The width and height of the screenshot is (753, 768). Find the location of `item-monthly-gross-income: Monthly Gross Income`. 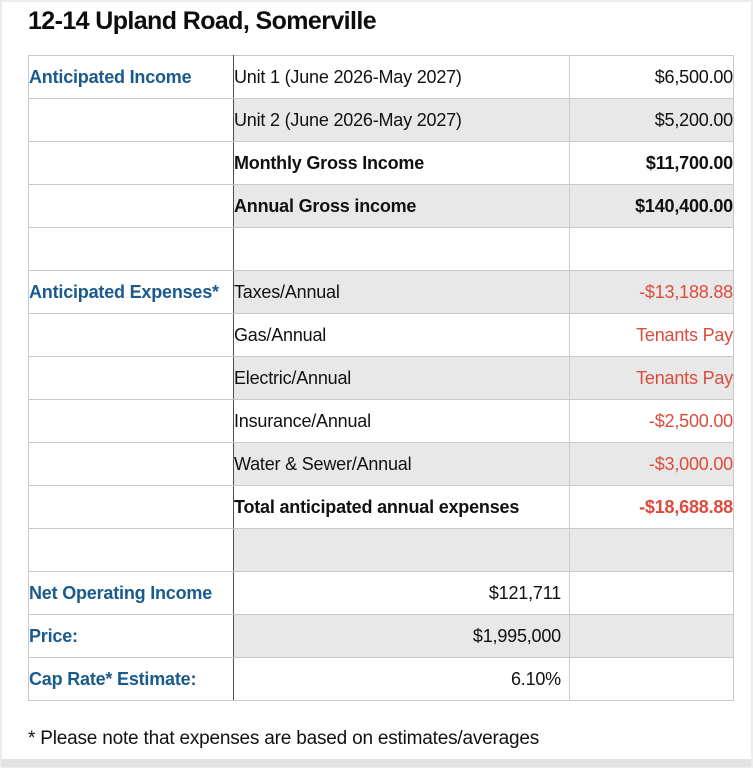

item-monthly-gross-income: Monthly Gross Income is located at coordinates (401, 163).